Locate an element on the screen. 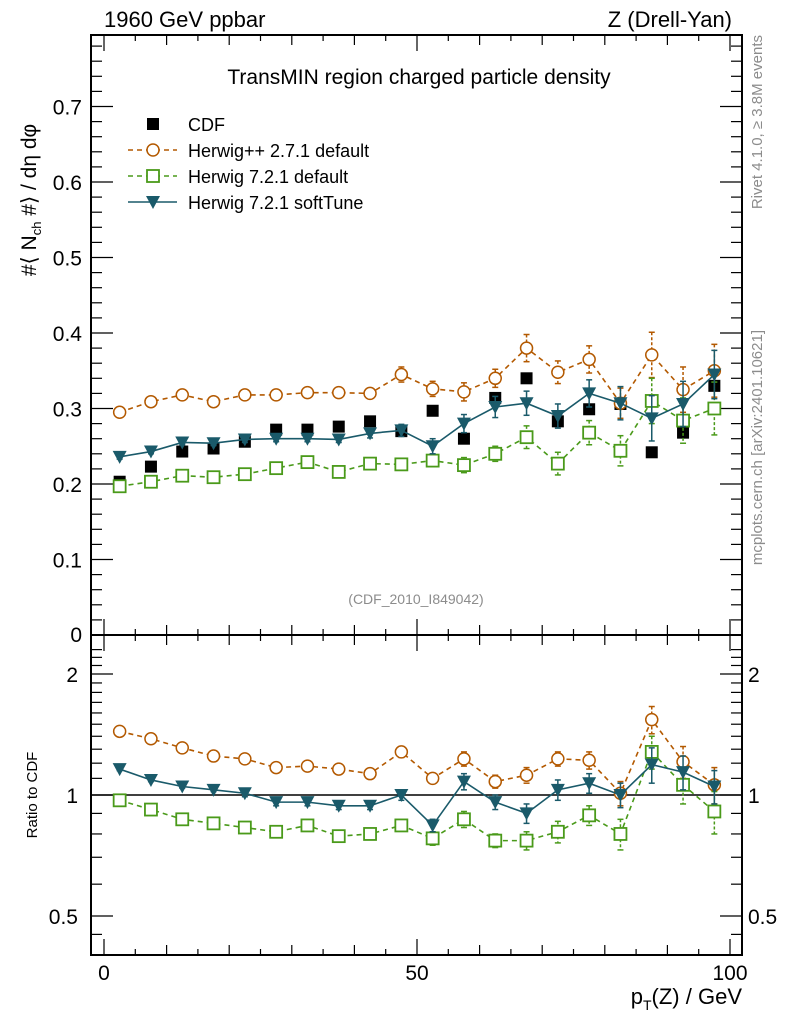 Image resolution: width=786 pixels, height=1024 pixels. top-right-label: Z (Drell-Yan) is located at coordinates (670, 19).